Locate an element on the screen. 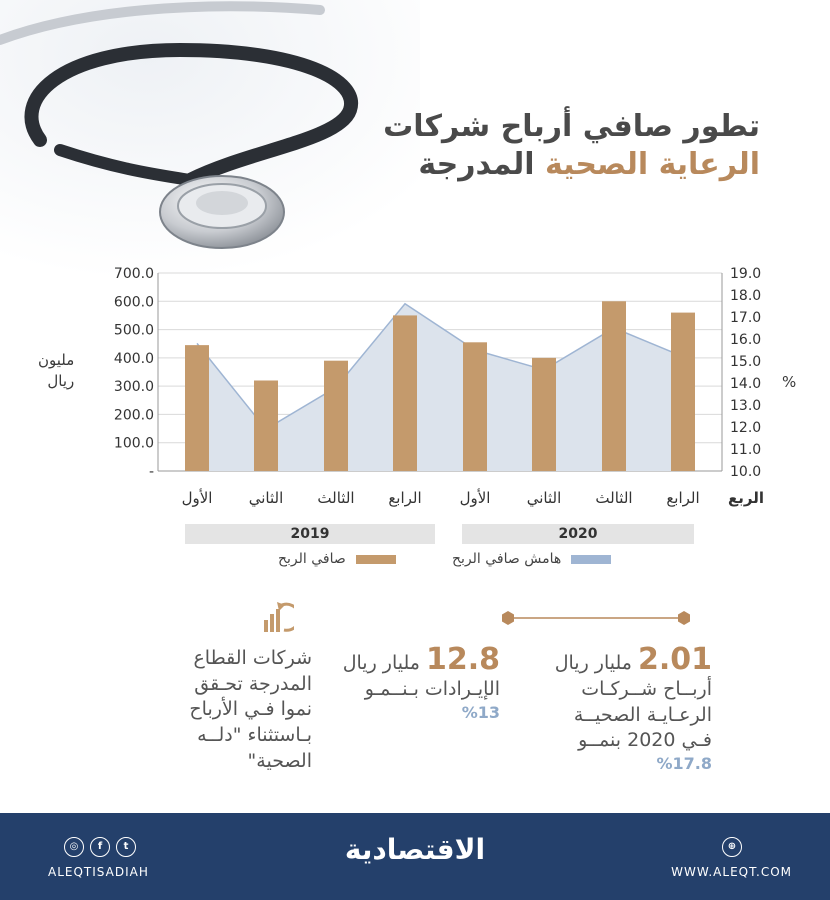  right-tick-label: 17.0 is located at coordinates (745, 318).